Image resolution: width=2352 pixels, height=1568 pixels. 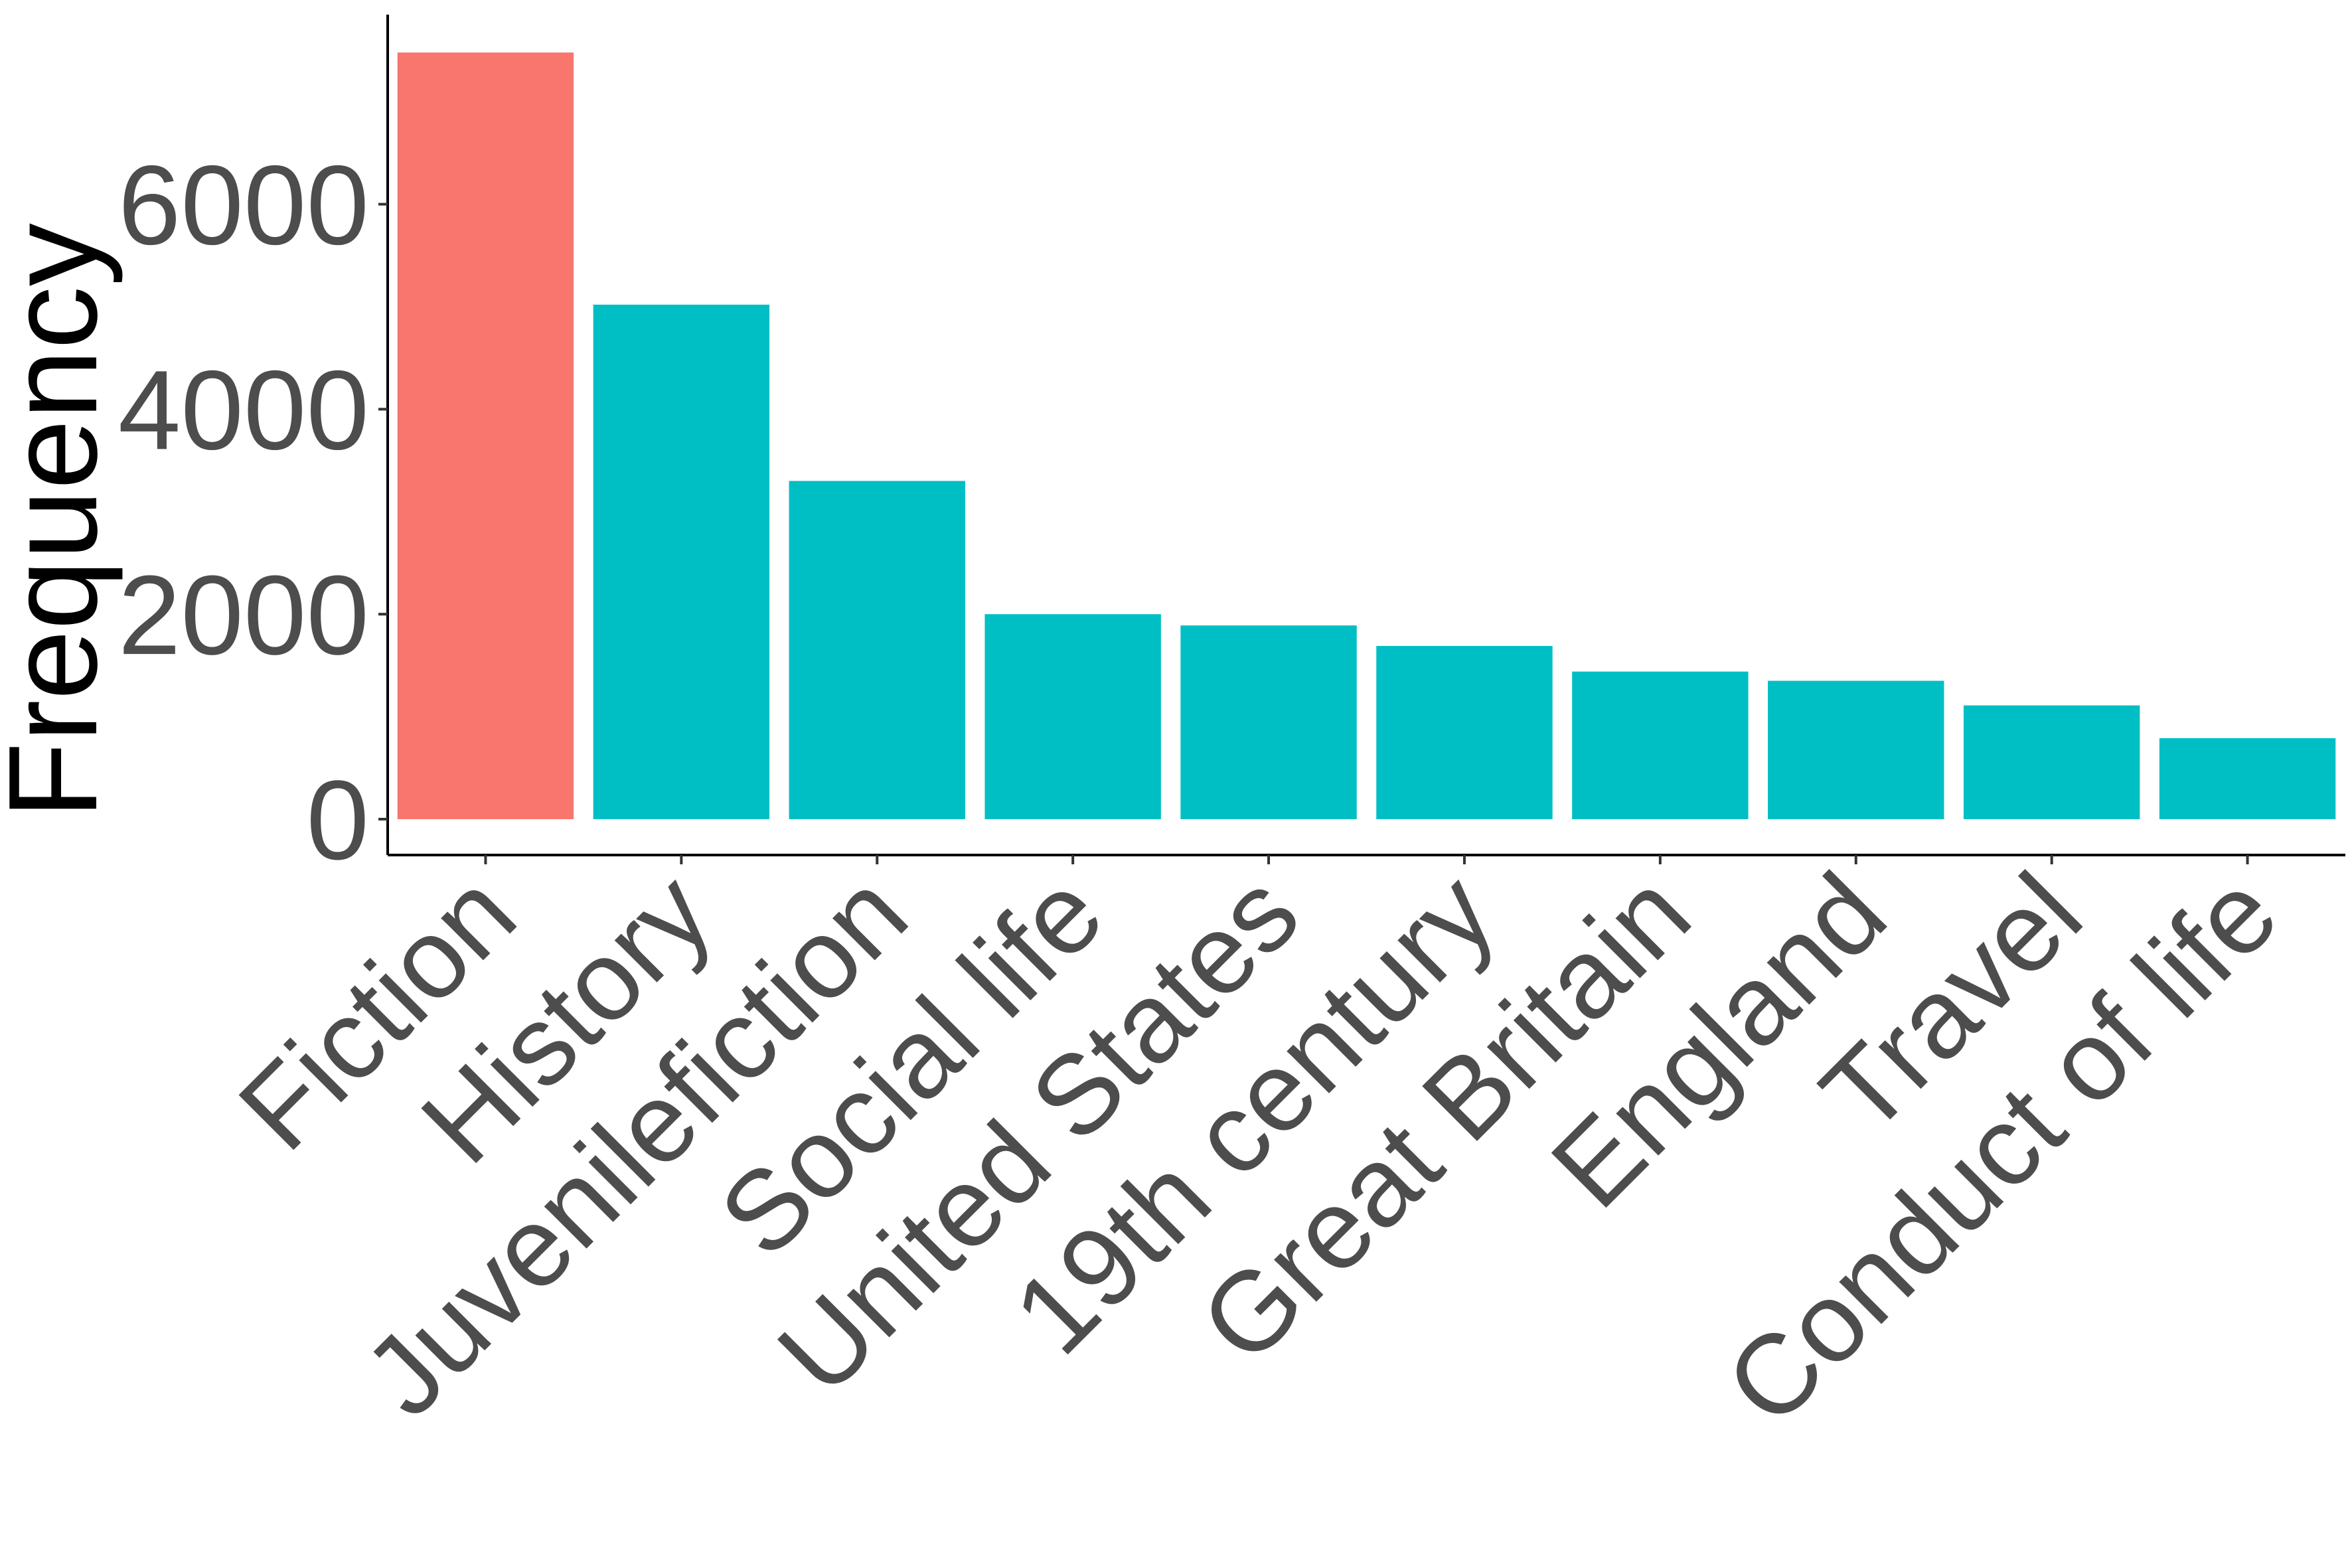 I want to click on bar-travel, so click(x=2052, y=762).